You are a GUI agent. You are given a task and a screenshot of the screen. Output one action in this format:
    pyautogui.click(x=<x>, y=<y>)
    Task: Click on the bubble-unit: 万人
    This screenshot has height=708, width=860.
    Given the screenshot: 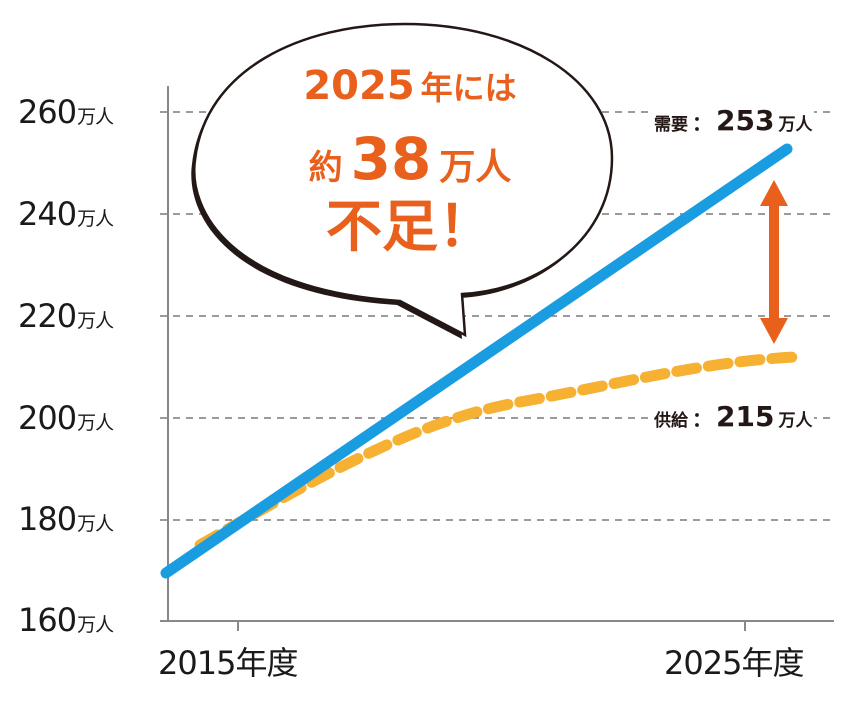 What is the action you would take?
    pyautogui.click(x=475, y=167)
    